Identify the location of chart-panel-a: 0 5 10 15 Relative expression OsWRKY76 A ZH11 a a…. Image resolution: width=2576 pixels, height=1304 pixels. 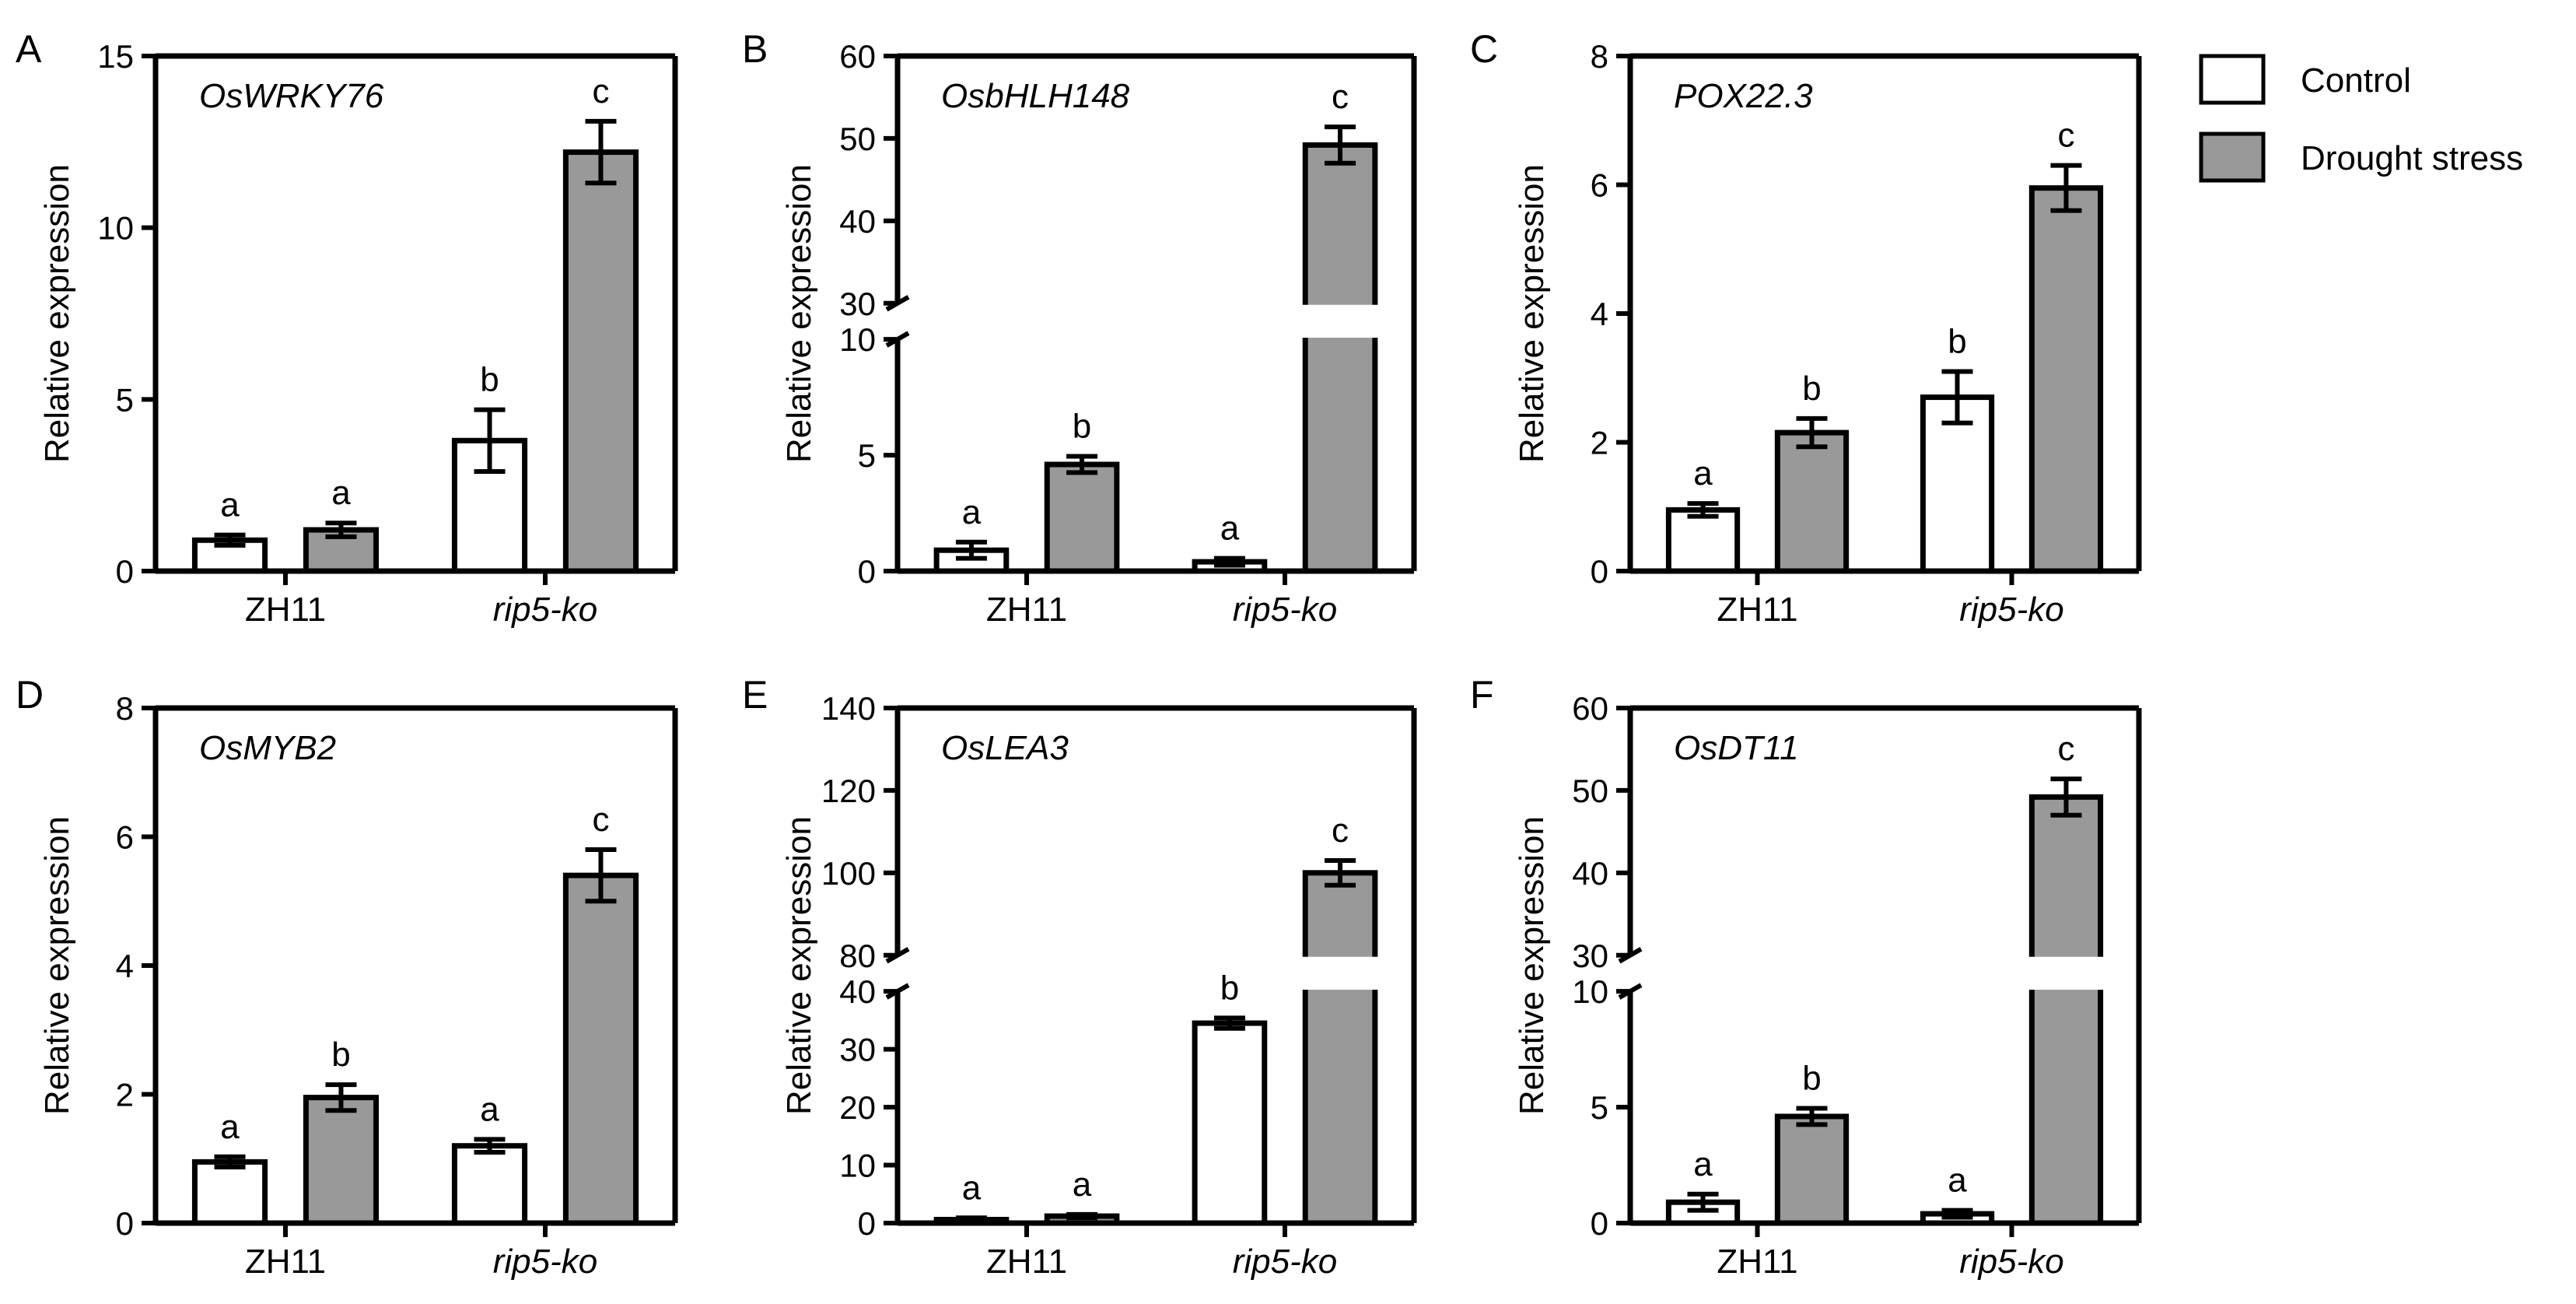
(347, 328).